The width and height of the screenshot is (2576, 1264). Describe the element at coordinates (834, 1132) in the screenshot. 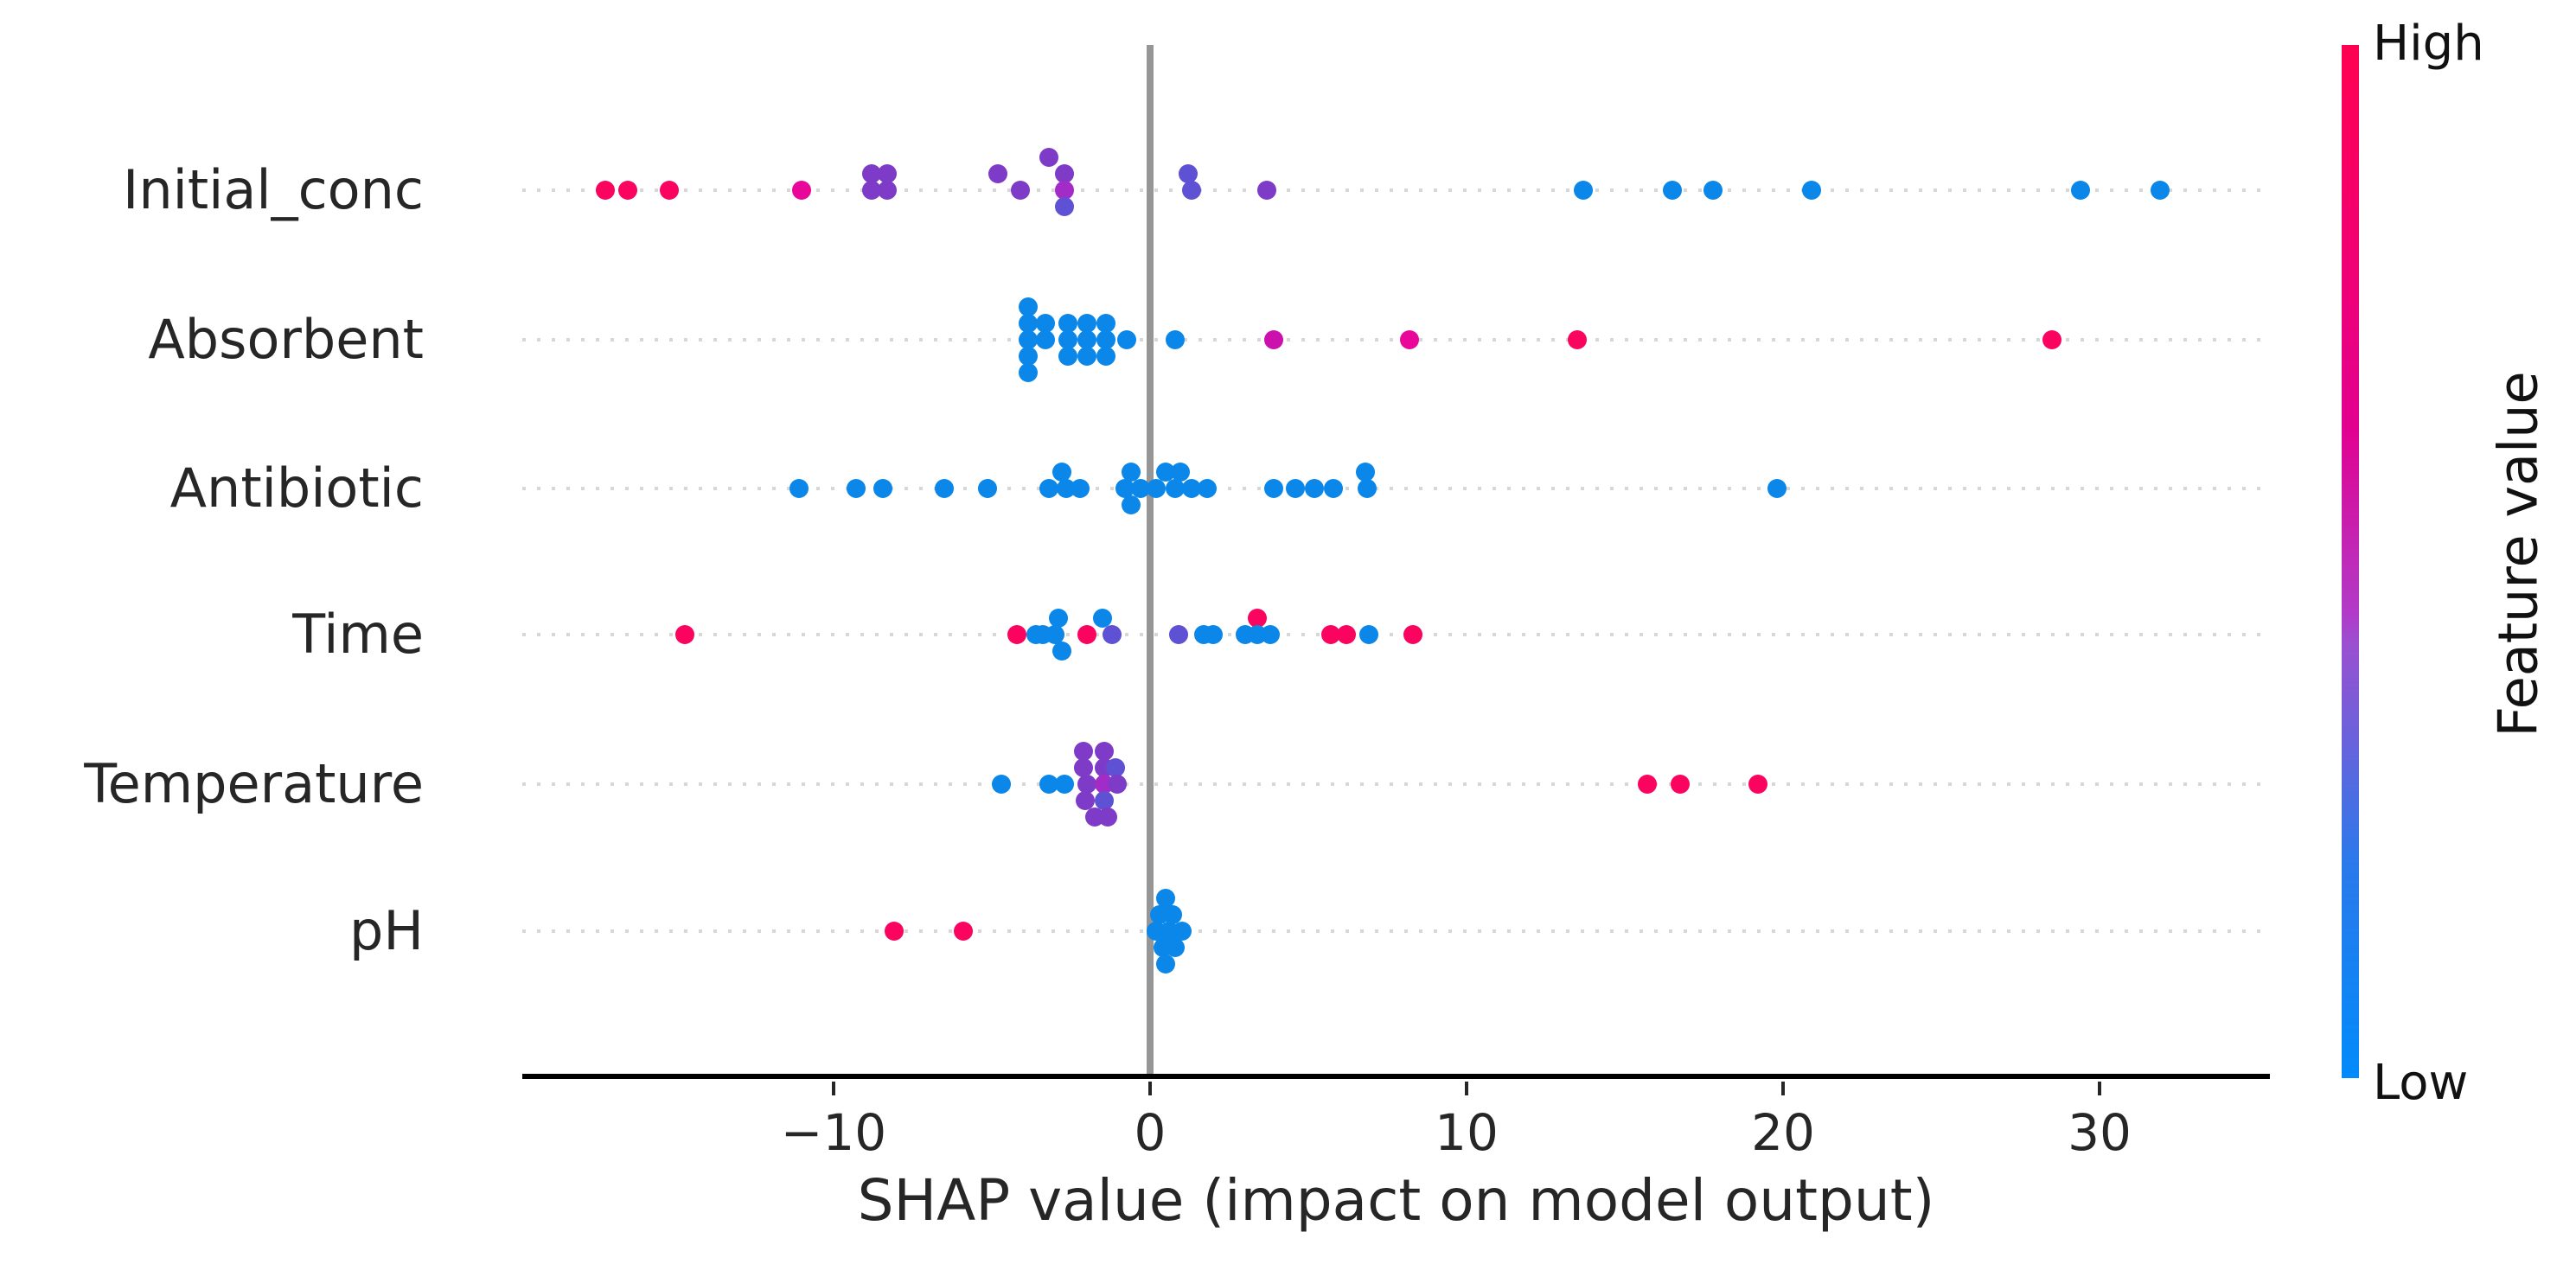

I see `x-tick-label: −10` at that location.